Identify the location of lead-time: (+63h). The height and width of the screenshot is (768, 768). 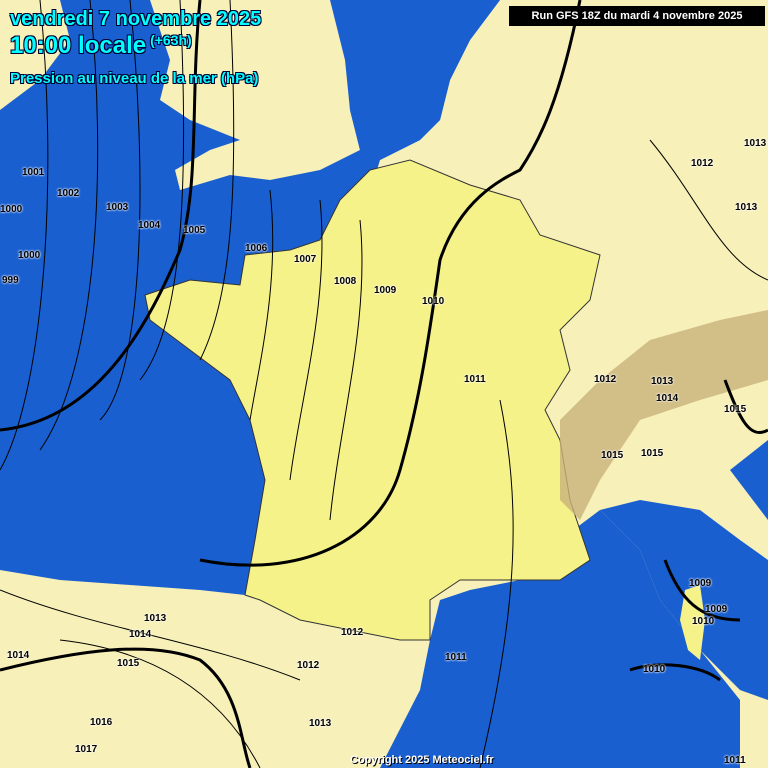
(171, 40).